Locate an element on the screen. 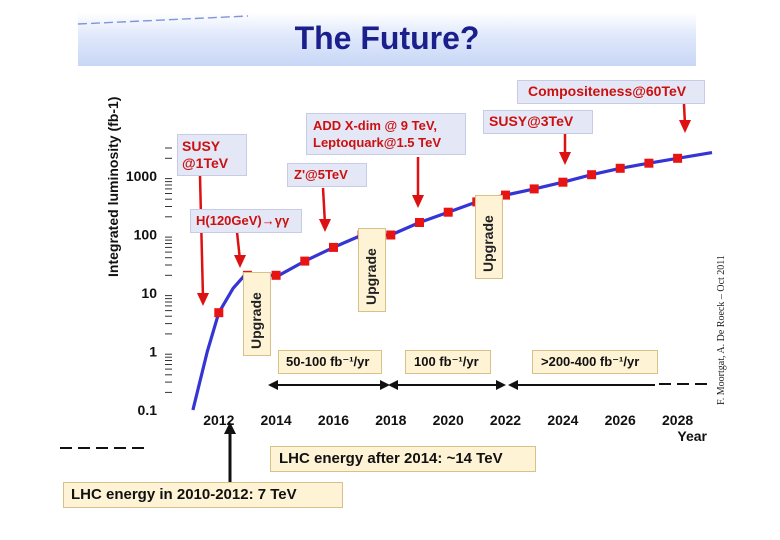  x-tick-2020: 2020 is located at coordinates (448, 420).